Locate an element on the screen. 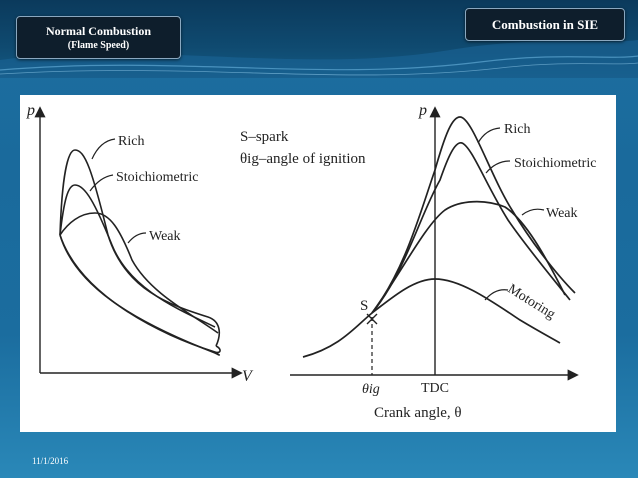 The image size is (638, 478). ptheta-rich-curve is located at coordinates (473, 215).